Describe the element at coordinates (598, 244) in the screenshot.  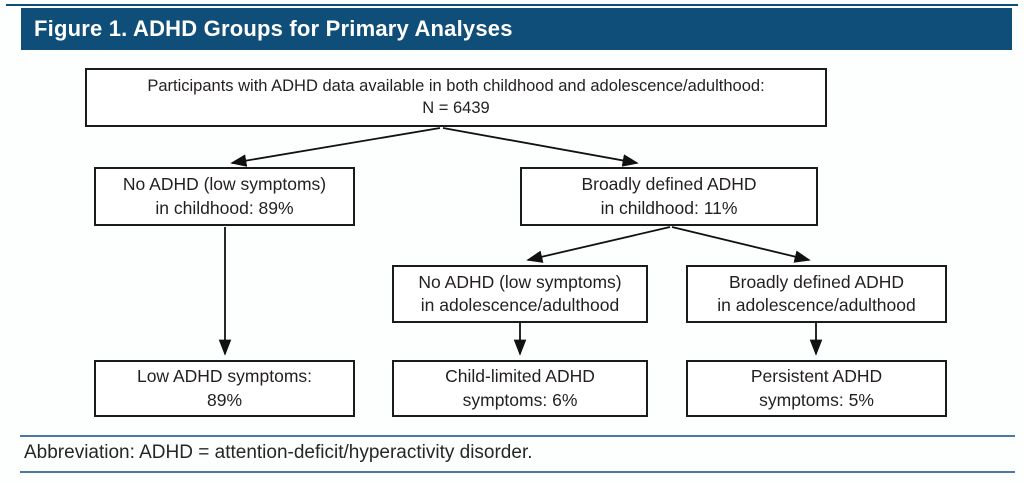
I see `arrow-broad-child-to-no-adhd-adulthood` at that location.